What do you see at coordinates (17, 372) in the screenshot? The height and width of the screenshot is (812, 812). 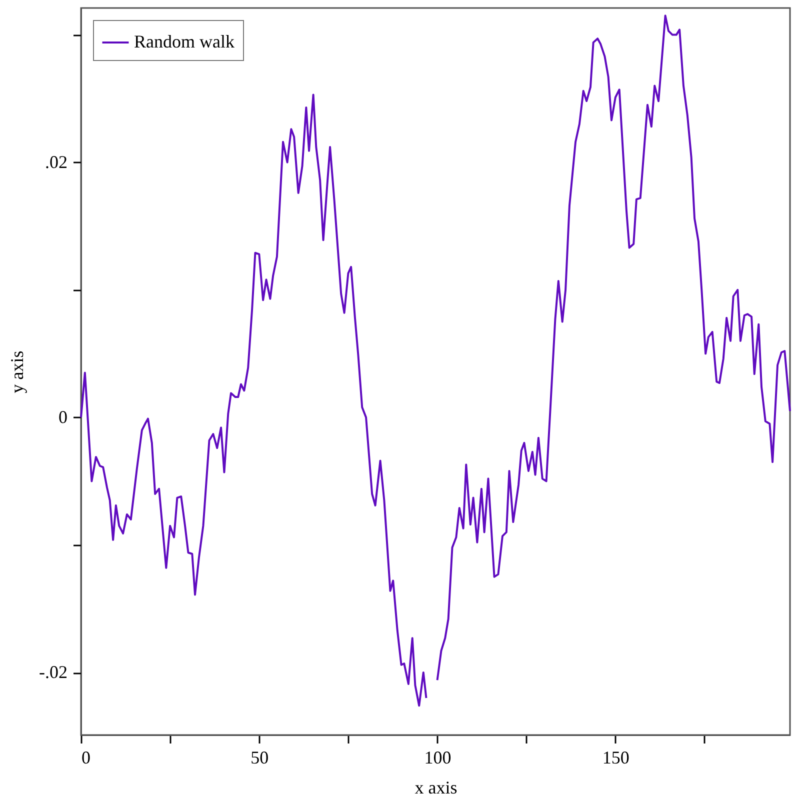 I see `y-axis-title: y axis` at bounding box center [17, 372].